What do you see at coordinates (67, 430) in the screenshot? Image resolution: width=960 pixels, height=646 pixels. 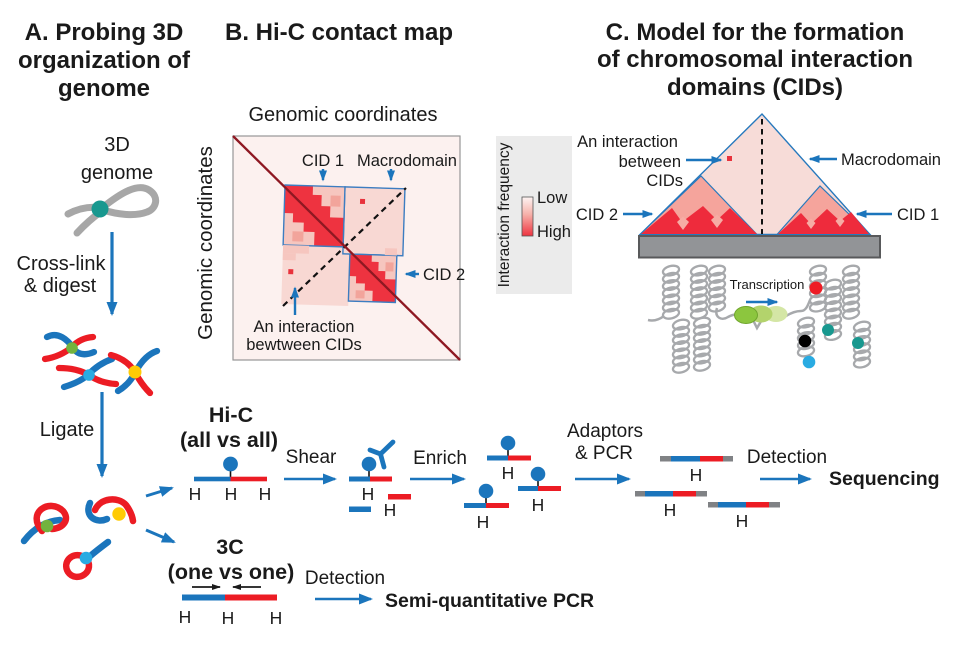 I see `svg-text: Ligate` at bounding box center [67, 430].